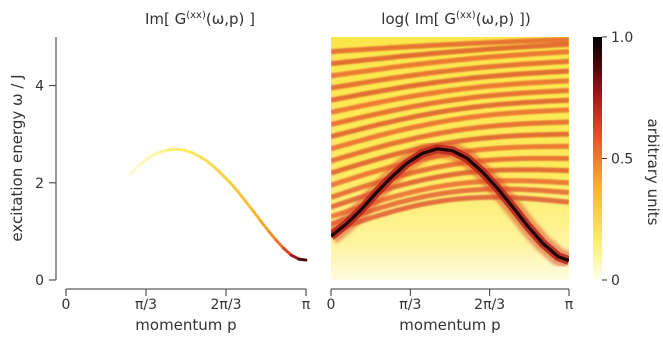  I want to click on right-x-tick-label: 2π/3, so click(489, 305).